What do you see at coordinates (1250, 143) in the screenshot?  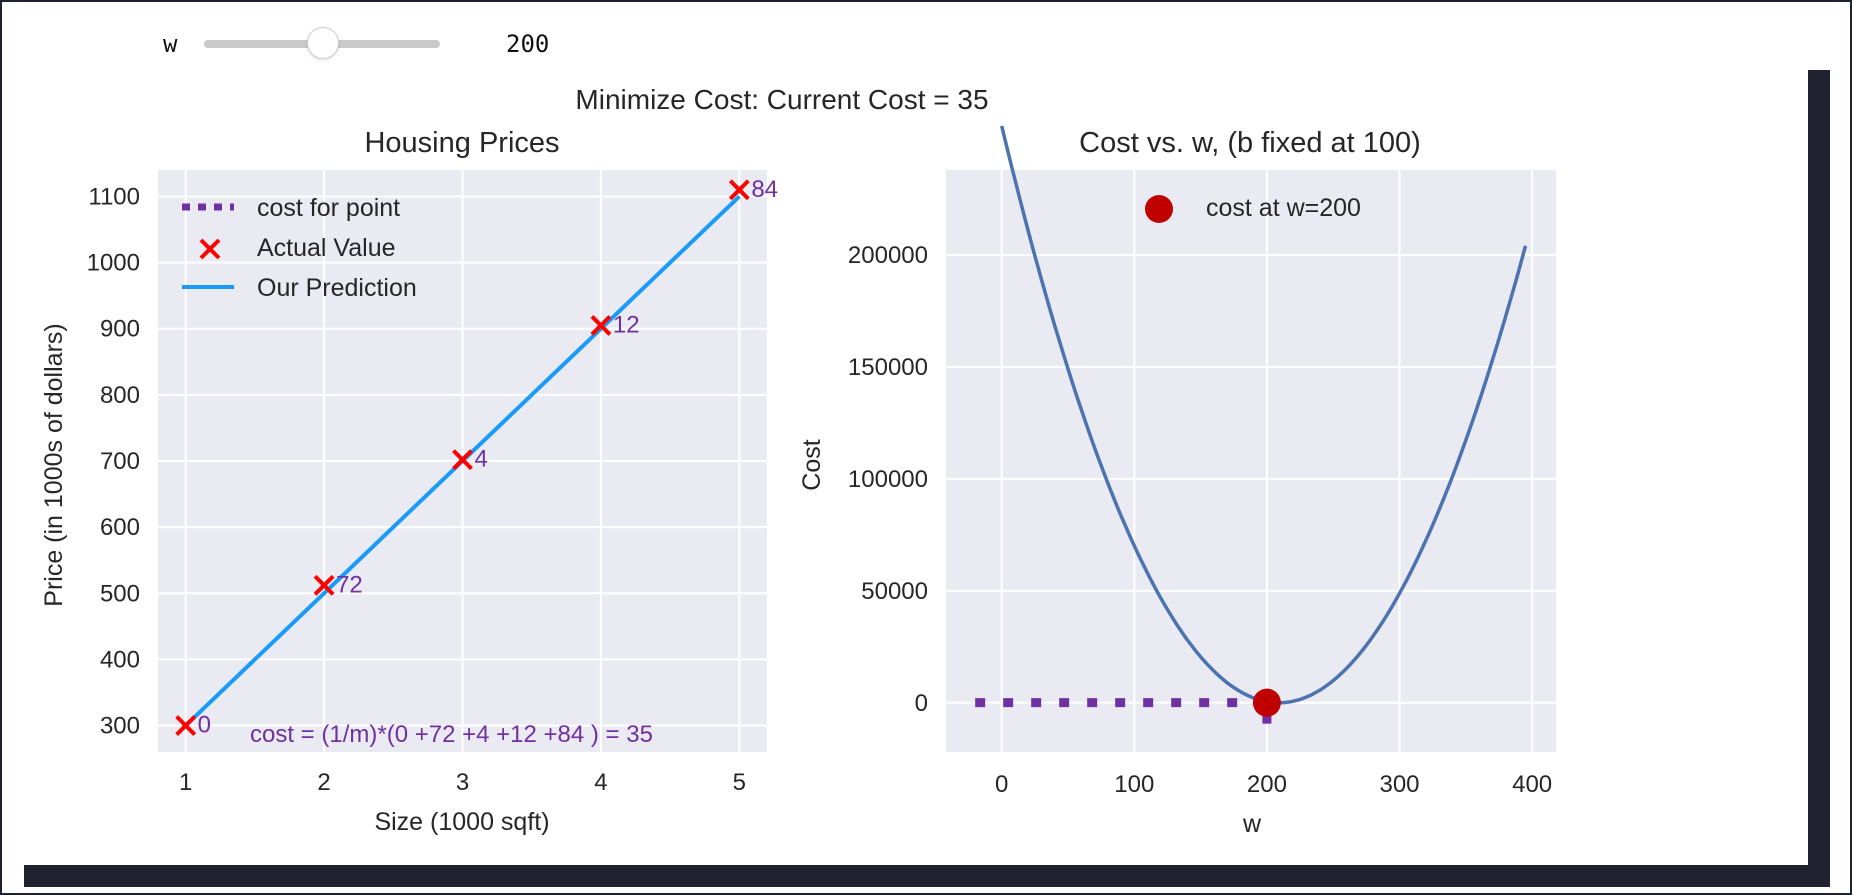 I see `cost-title: Cost vs. w, (b fixed at 100)` at bounding box center [1250, 143].